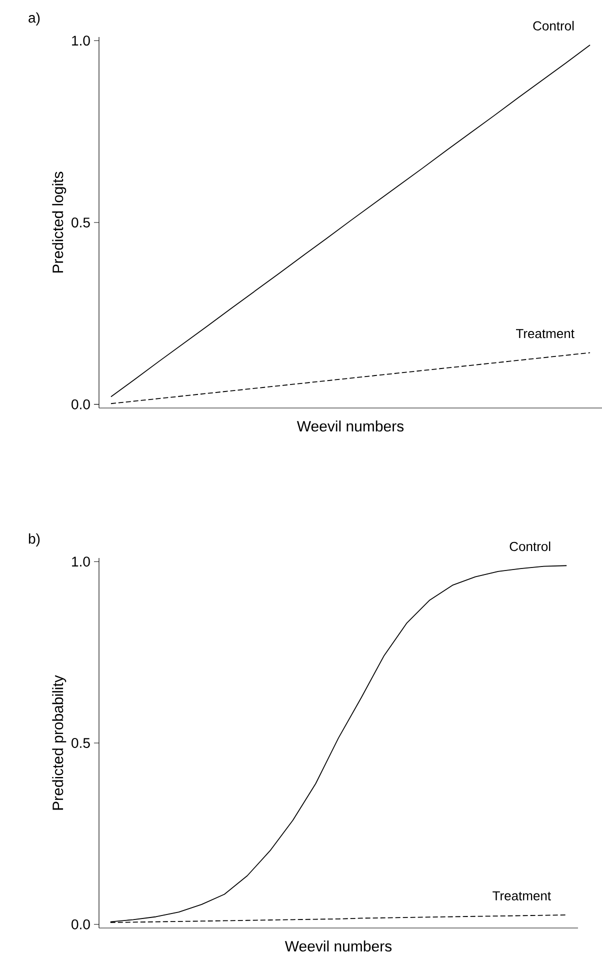 The image size is (602, 962). Describe the element at coordinates (59, 742) in the screenshot. I see `y-axis-title: Predicted probability` at that location.